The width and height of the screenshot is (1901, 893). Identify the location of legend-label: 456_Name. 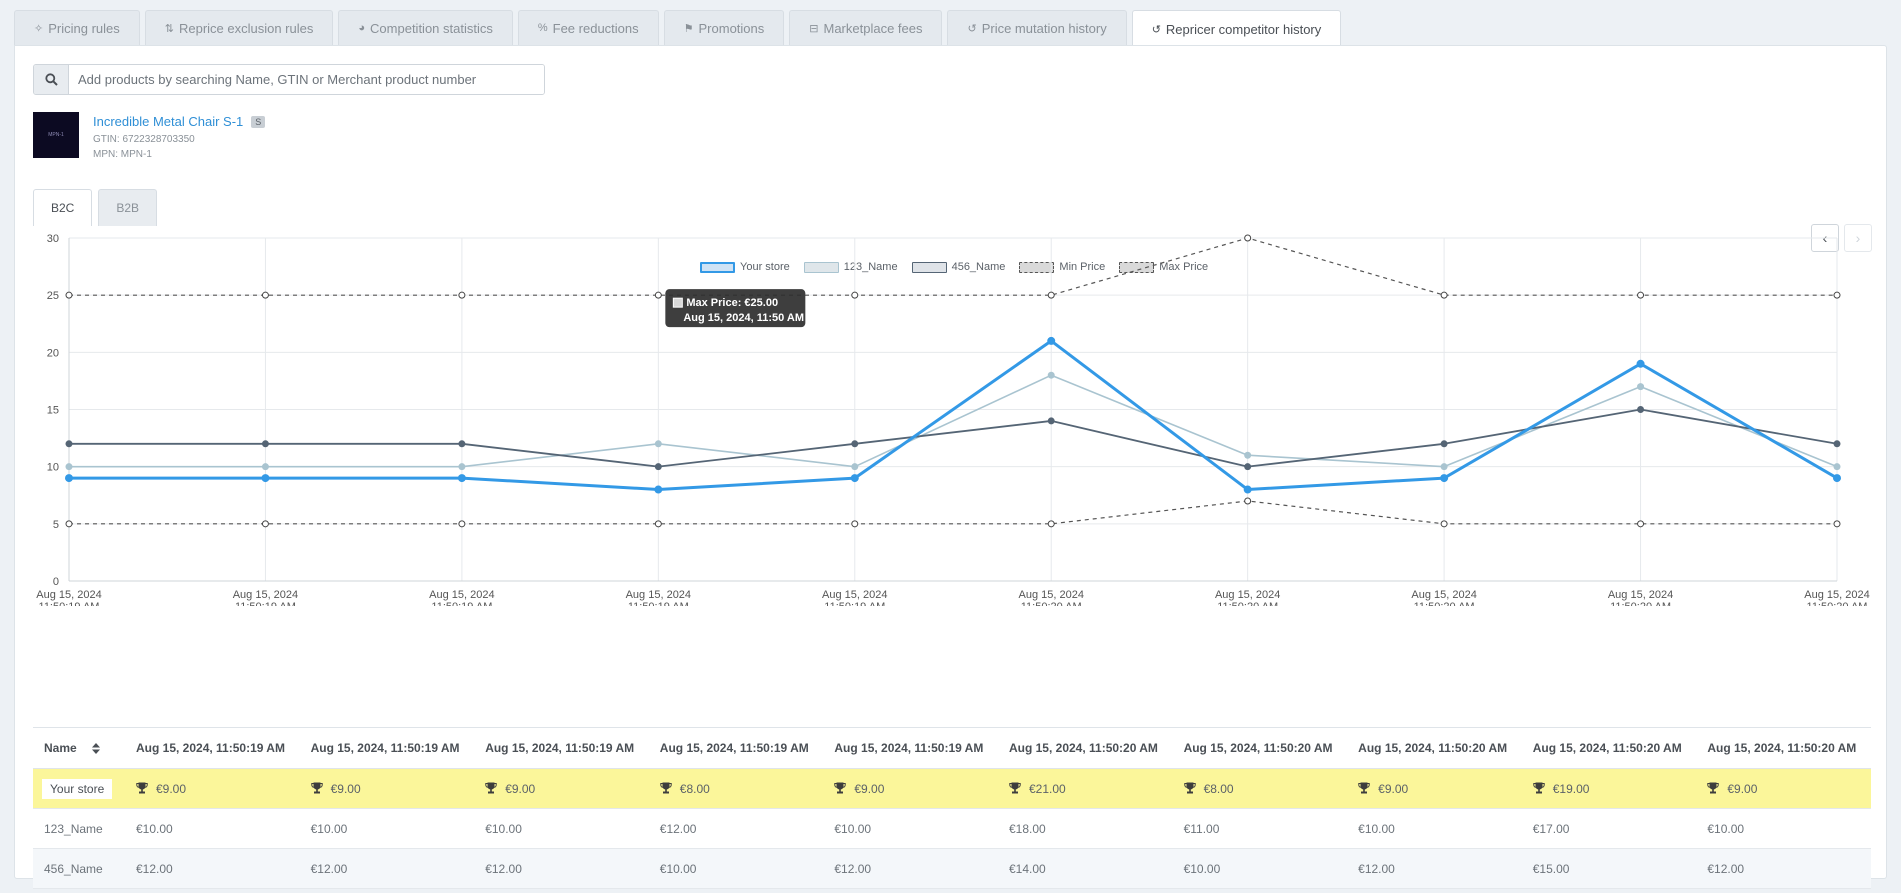
(978, 267).